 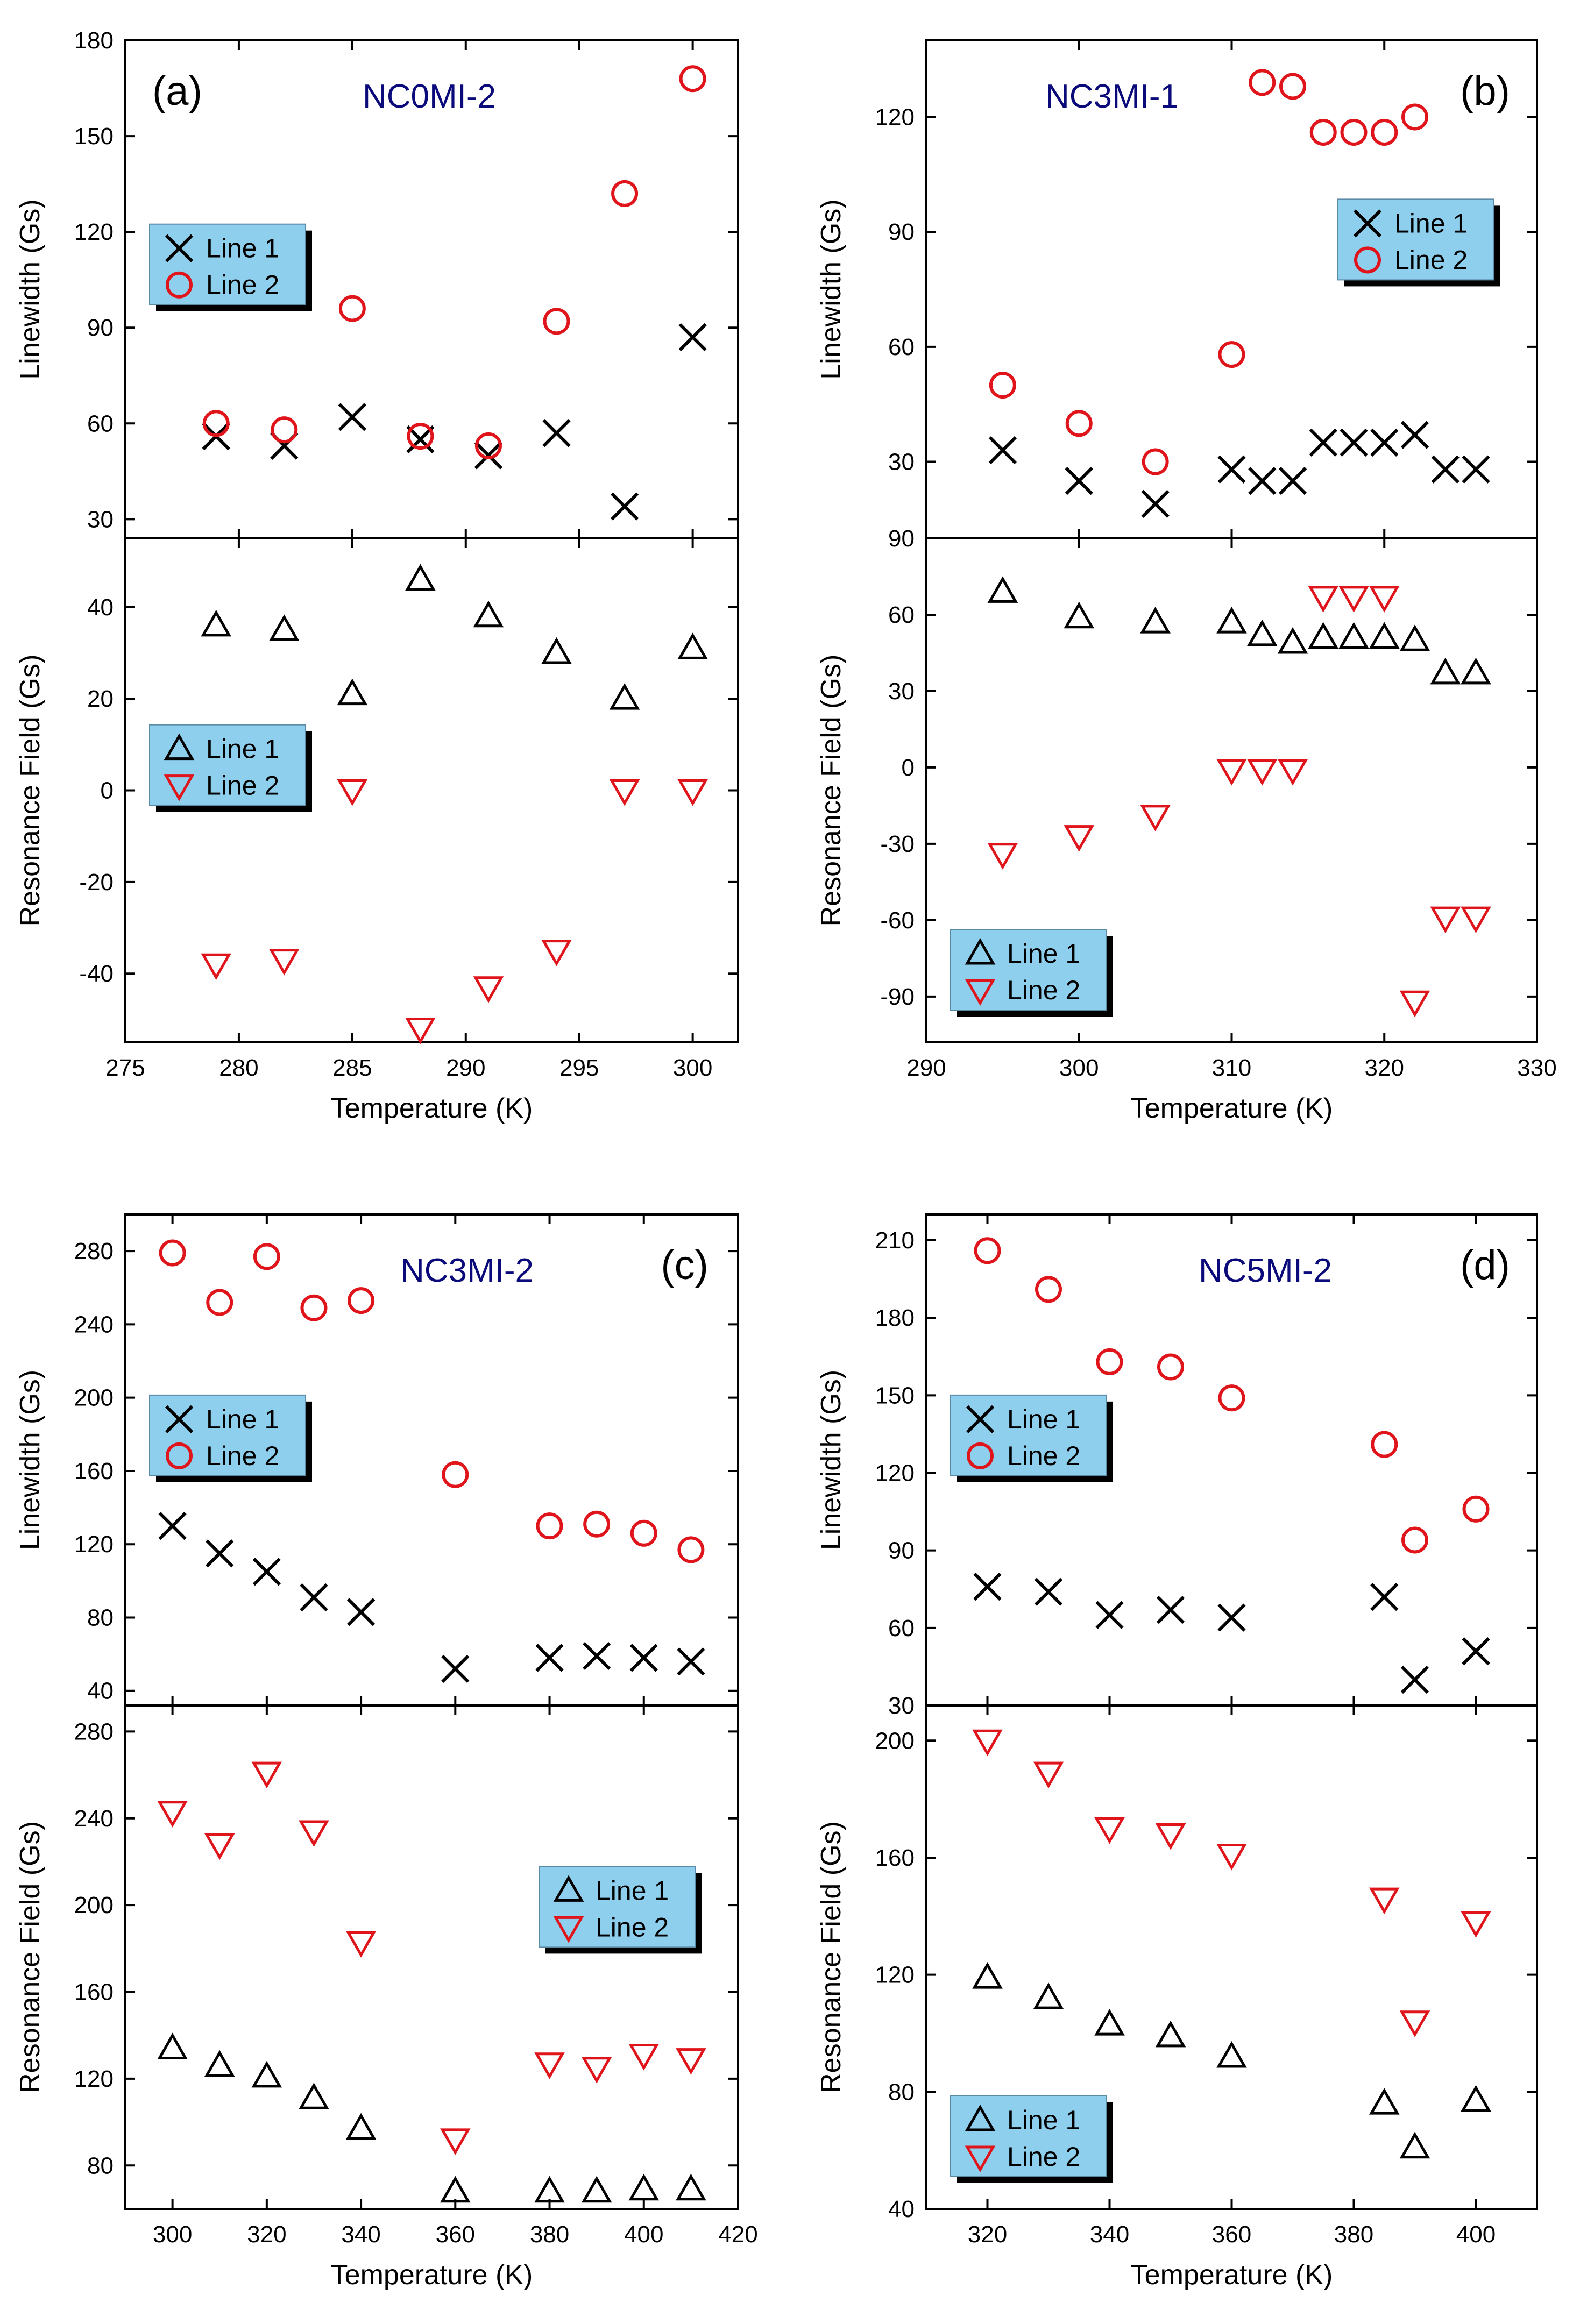 I want to click on y-tick-label: -30, so click(x=897, y=844).